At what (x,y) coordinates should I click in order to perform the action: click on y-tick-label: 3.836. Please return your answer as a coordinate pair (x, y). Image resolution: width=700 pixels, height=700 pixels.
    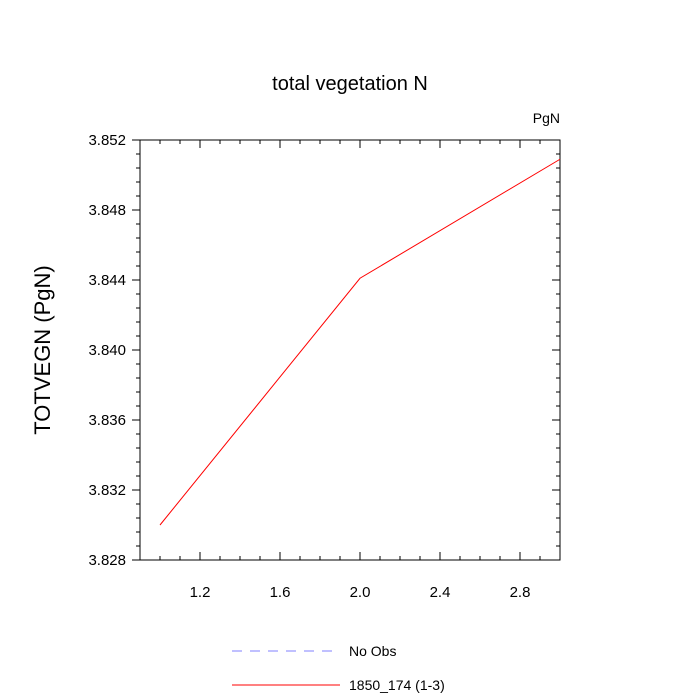
    Looking at the image, I should click on (107, 420).